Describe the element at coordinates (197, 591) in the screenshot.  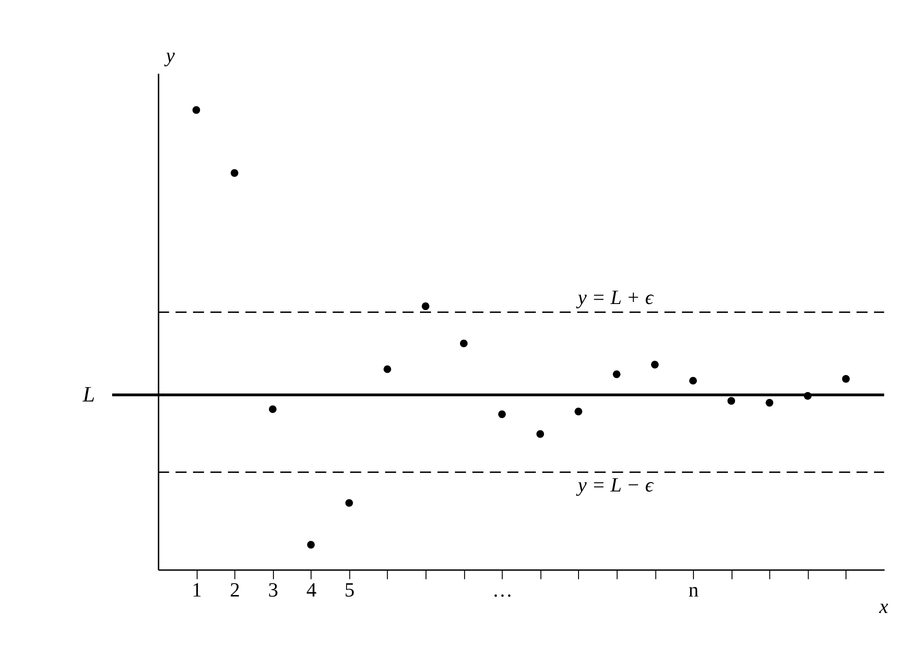
I see `x-tick-label: 1` at that location.